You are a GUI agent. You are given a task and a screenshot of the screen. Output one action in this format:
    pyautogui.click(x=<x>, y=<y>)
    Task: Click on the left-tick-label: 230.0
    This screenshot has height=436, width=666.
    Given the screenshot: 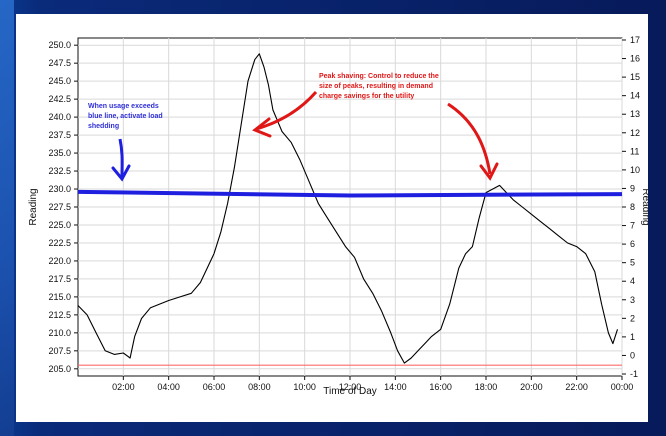 What is the action you would take?
    pyautogui.click(x=59, y=189)
    